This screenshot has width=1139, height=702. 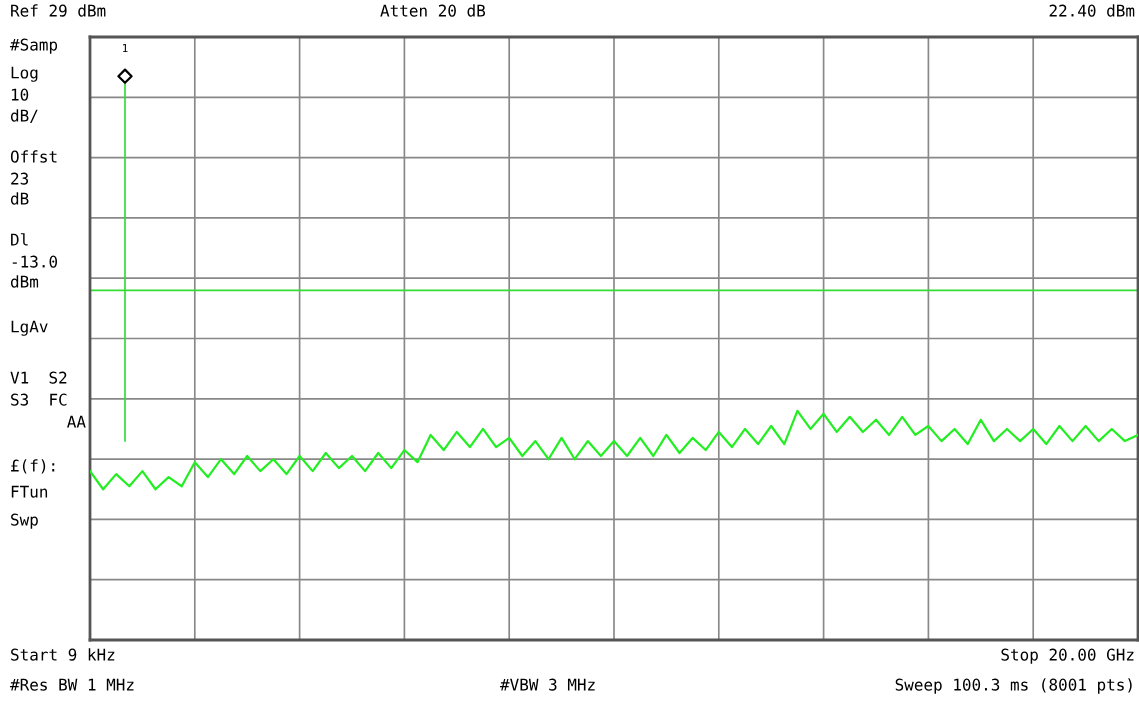 What do you see at coordinates (433, 10) in the screenshot?
I see `text: Atten 20 dB` at bounding box center [433, 10].